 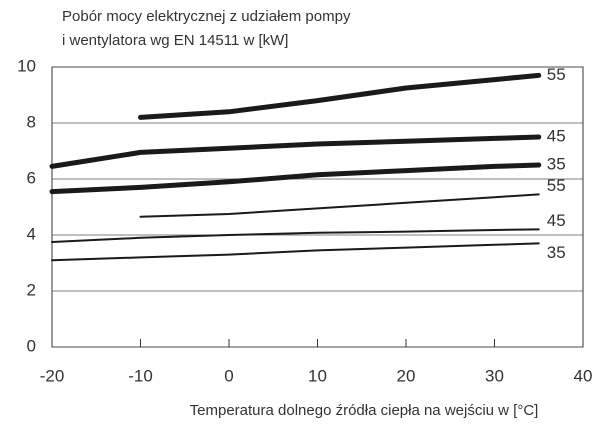 I want to click on x-tick-label: 40, so click(x=583, y=375).